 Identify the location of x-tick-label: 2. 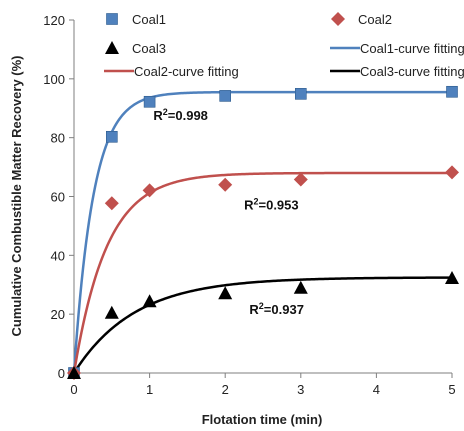
(225, 389).